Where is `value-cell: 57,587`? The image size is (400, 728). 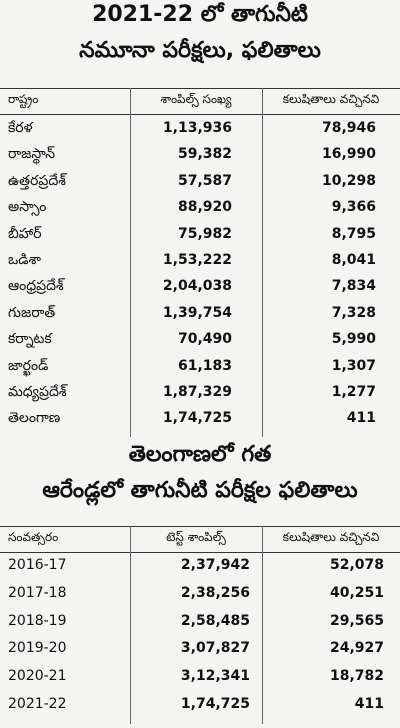
value-cell: 57,587 is located at coordinates (204, 180).